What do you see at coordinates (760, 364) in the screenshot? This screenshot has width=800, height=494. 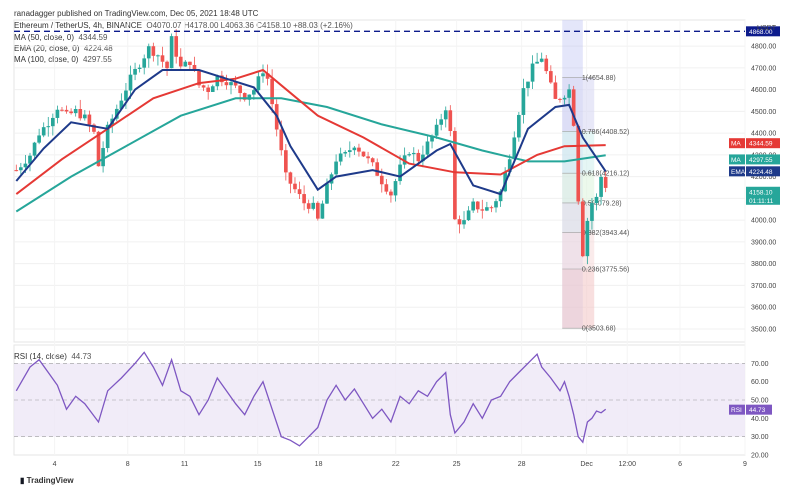 I see `rsi-tick-label: 70.00` at bounding box center [760, 364].